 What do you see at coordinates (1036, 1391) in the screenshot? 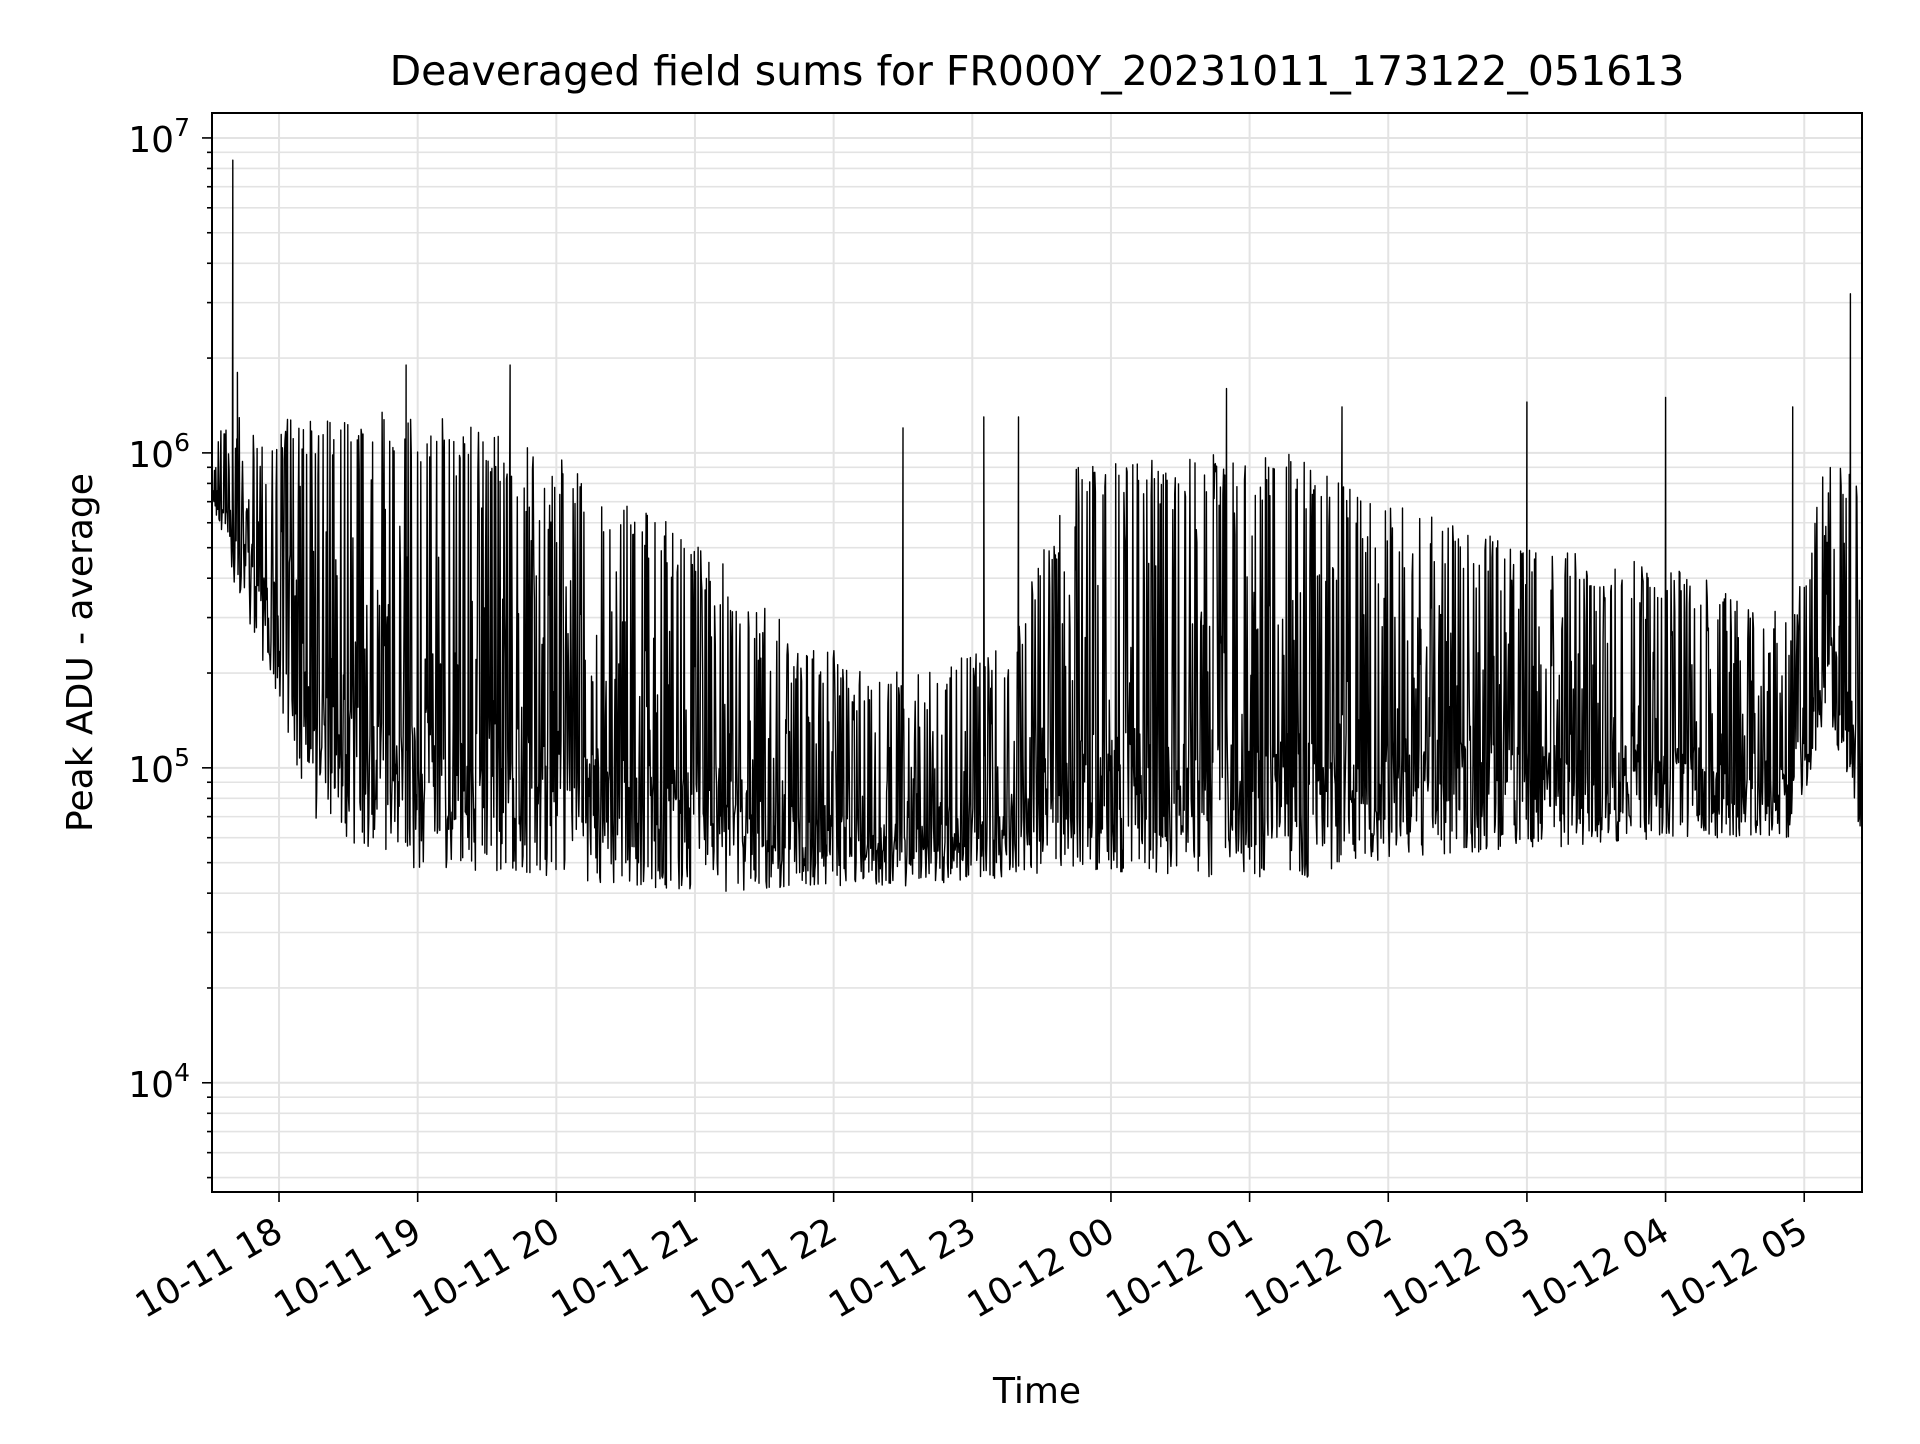
I see `x-axis-label: Time` at bounding box center [1036, 1391].